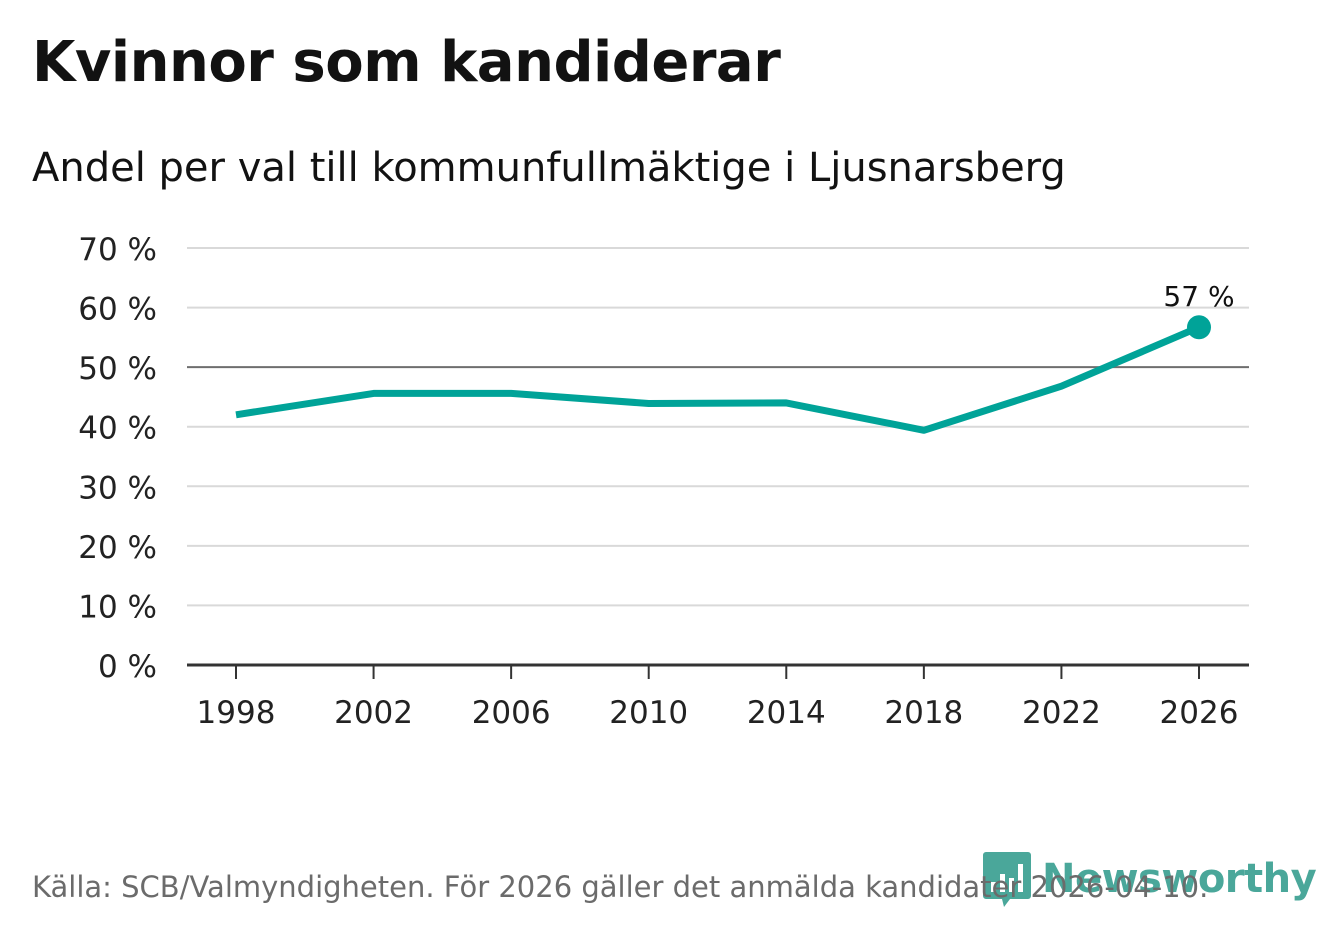 The height and width of the screenshot is (939, 1322). I want to click on series-layer: 57 %, so click(735, 357).